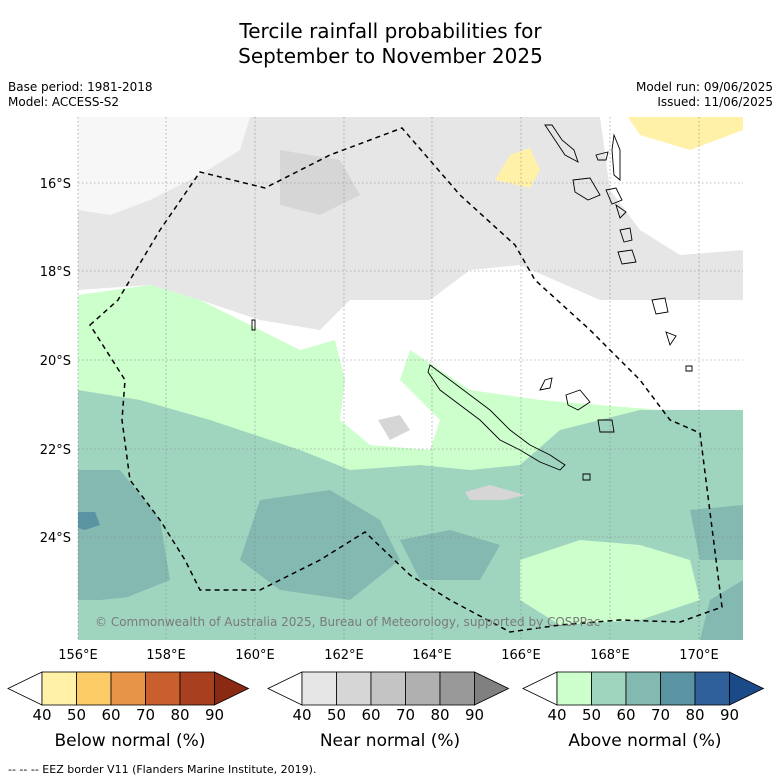 The width and height of the screenshot is (781, 781). What do you see at coordinates (645, 741) in the screenshot?
I see `colorbar-label-above: Above normal (%)` at bounding box center [645, 741].